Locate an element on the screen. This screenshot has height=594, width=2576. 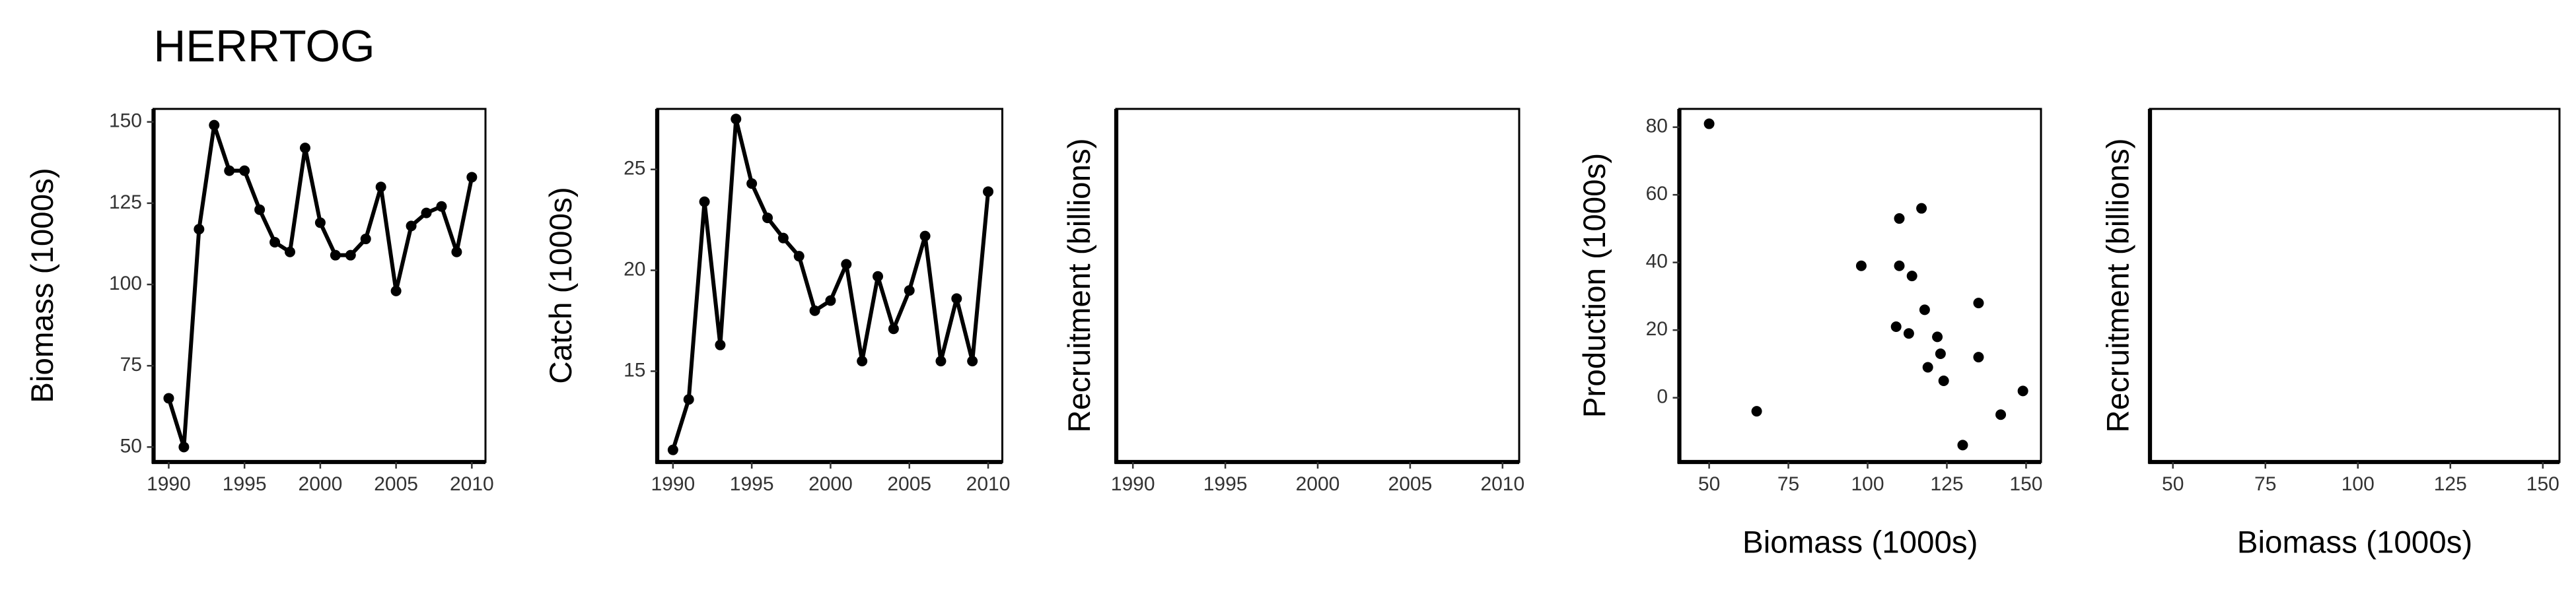
y-tick-label: 20 is located at coordinates (634, 269).